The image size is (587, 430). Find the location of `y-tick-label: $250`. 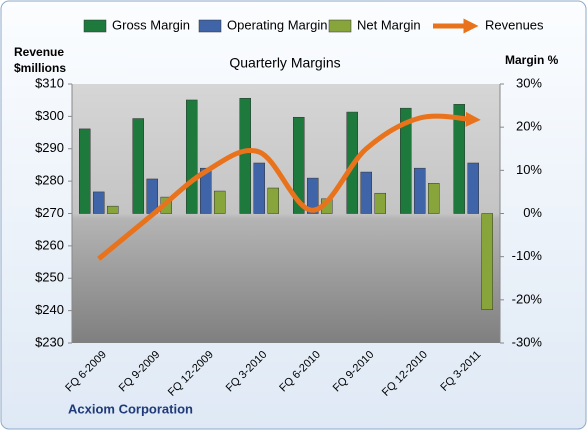

y-tick-label: $250 is located at coordinates (49, 277).